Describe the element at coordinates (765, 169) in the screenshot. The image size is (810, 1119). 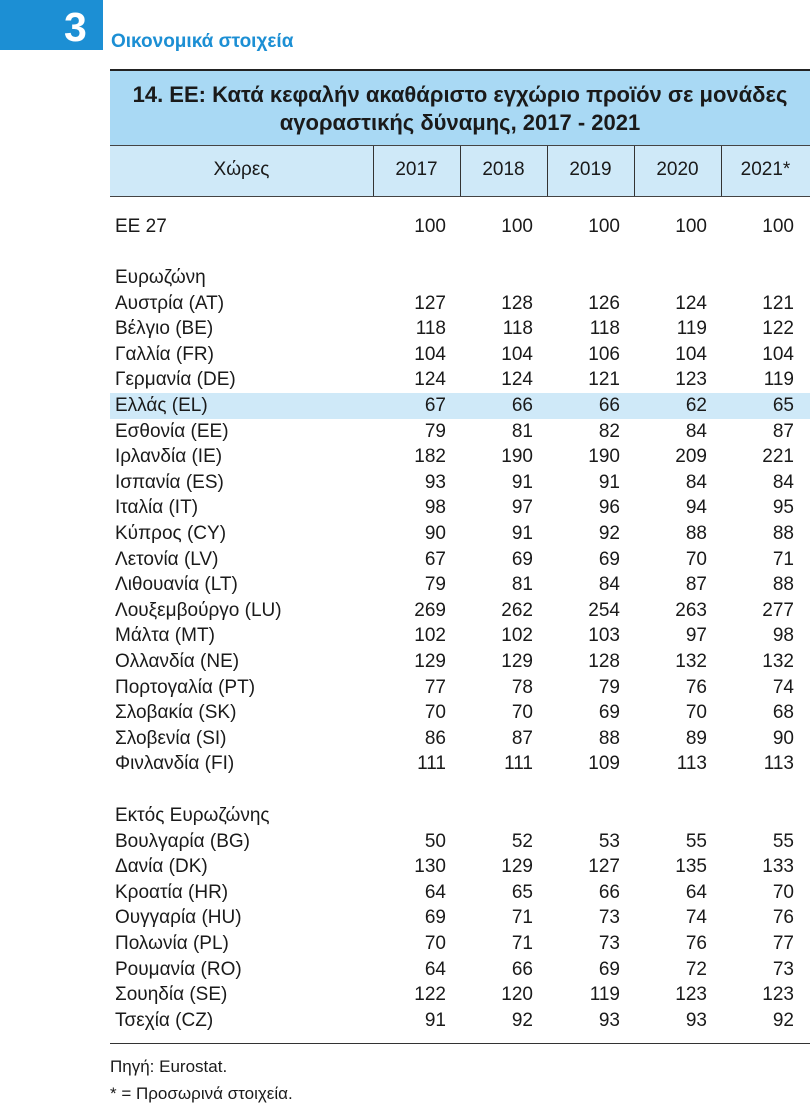
I see `column-header-2021: 2021*` at that location.